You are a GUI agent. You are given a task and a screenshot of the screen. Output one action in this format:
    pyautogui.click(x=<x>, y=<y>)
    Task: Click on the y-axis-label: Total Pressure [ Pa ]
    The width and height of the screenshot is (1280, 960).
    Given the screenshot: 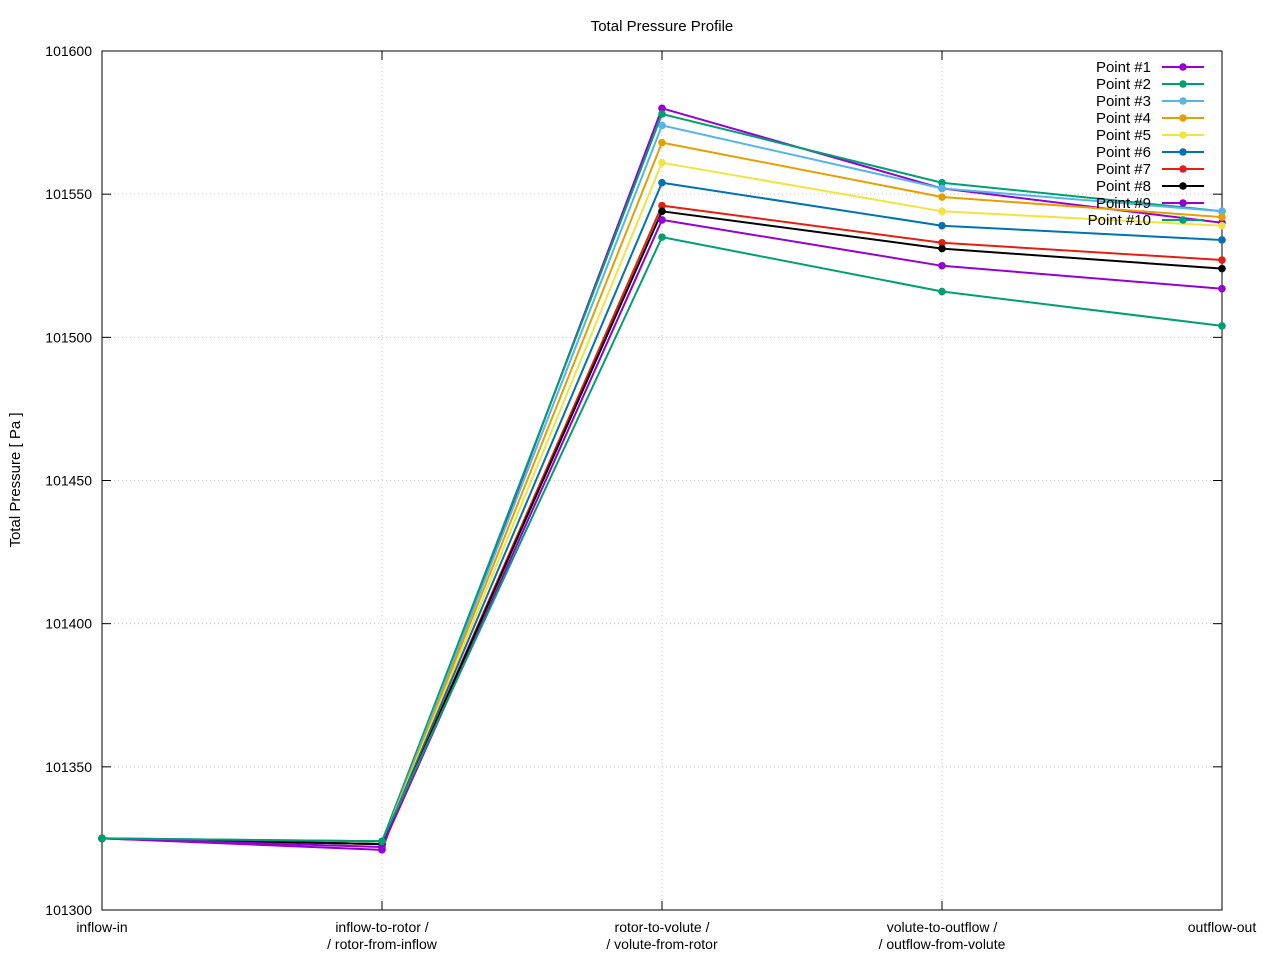 What is the action you would take?
    pyautogui.click(x=15, y=479)
    